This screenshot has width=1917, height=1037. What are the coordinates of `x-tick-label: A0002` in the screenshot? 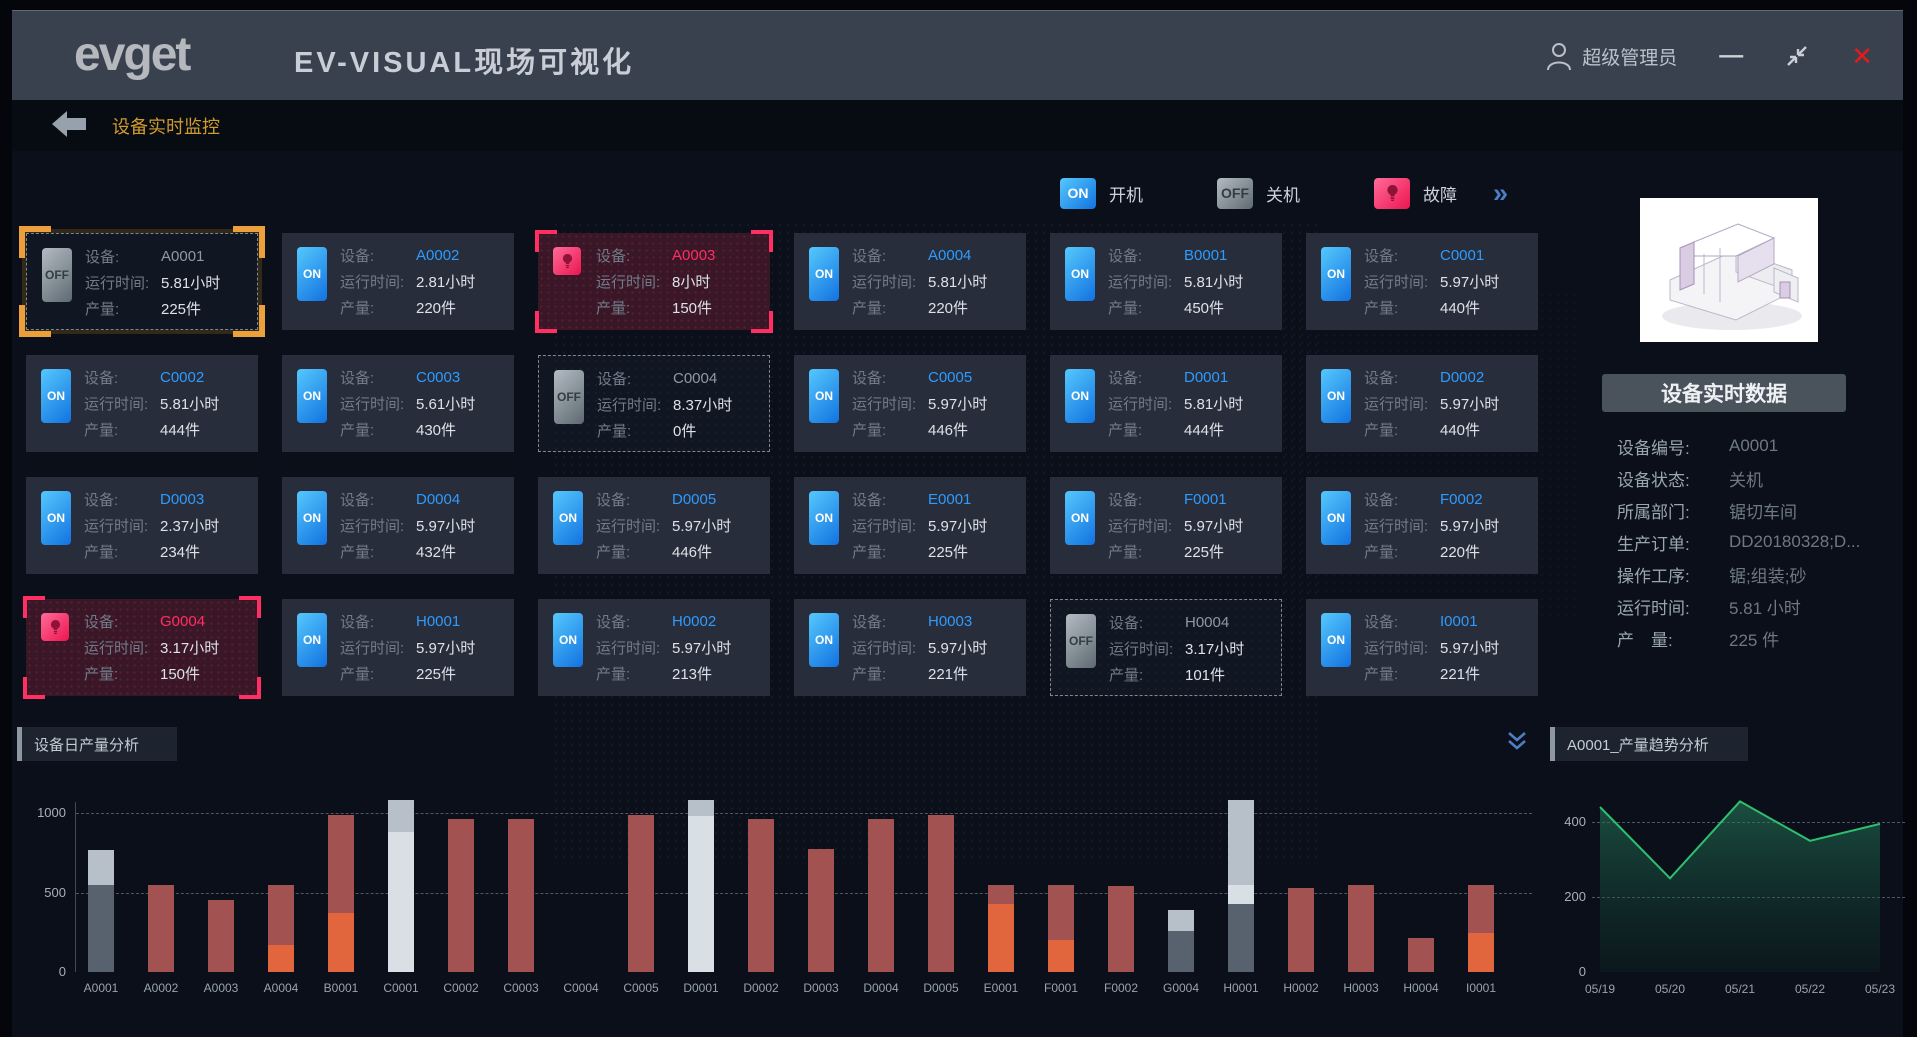 It's located at (161, 988).